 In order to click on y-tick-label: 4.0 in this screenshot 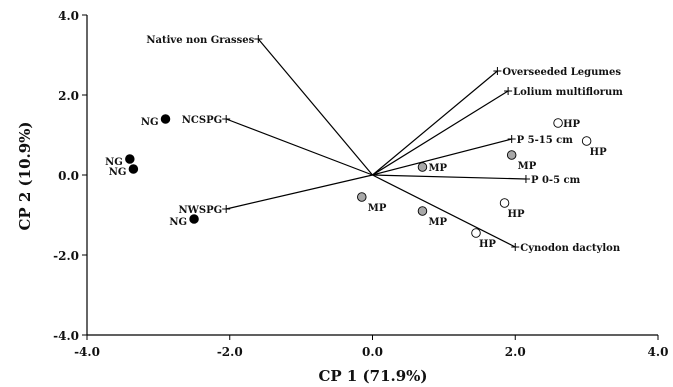, I will do `click(68, 16)`.